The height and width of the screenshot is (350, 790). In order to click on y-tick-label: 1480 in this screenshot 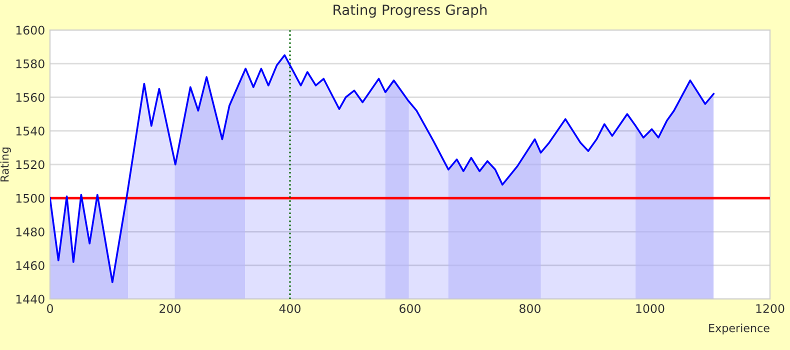, I will do `click(30, 231)`.